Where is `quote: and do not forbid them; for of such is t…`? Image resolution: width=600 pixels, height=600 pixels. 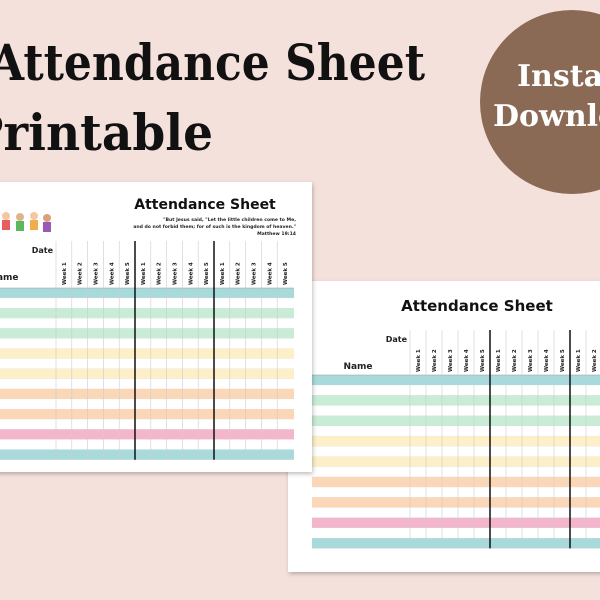 quote: and do not forbid them; for of such is t… is located at coordinates (214, 227).